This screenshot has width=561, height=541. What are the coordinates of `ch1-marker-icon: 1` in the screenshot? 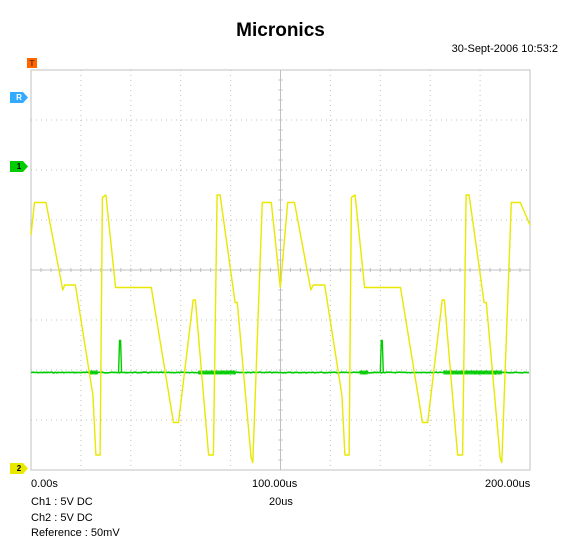 It's located at (19, 166).